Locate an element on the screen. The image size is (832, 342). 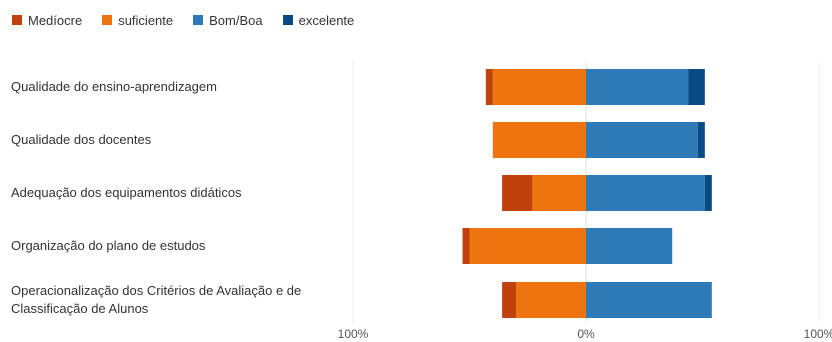
legend-label: Medíocre is located at coordinates (55, 20).